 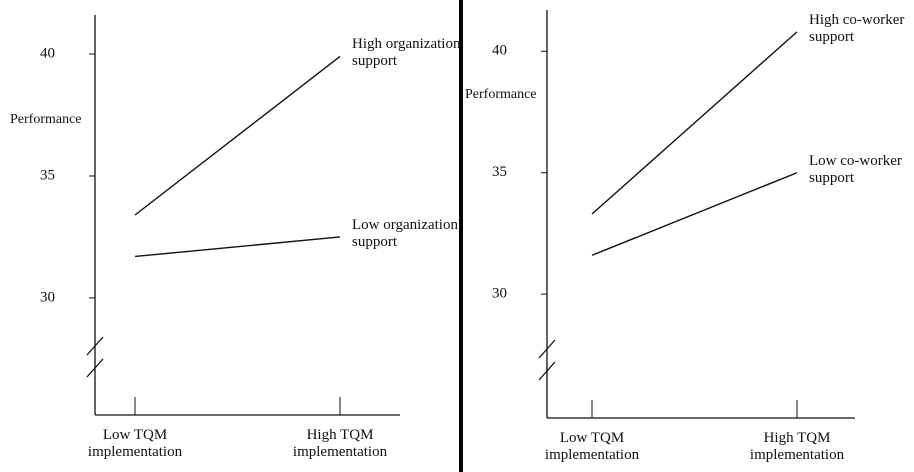 I want to click on series-label: High co-worker support, so click(x=857, y=28).